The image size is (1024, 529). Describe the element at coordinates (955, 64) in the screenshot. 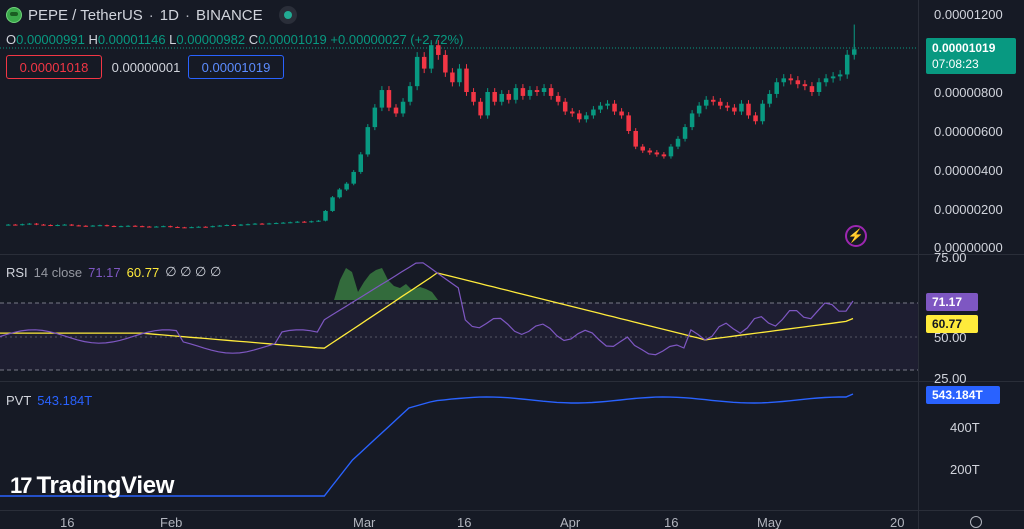

I see `bar-countdown: 07:08:23` at that location.